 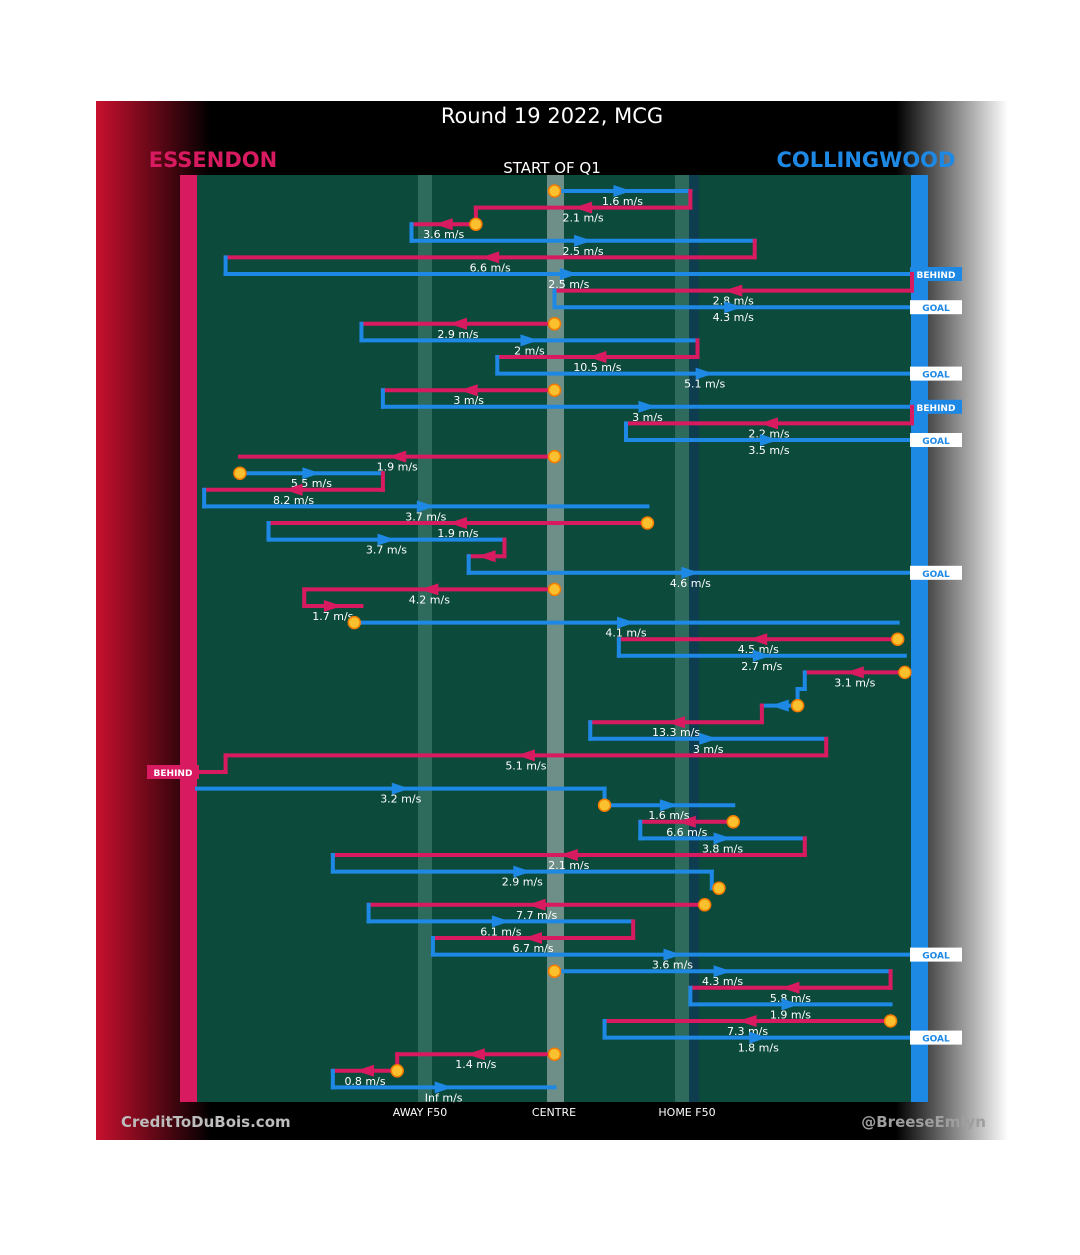 I want to click on tick-label-away-f50: AWAY F50, so click(x=420, y=1112).